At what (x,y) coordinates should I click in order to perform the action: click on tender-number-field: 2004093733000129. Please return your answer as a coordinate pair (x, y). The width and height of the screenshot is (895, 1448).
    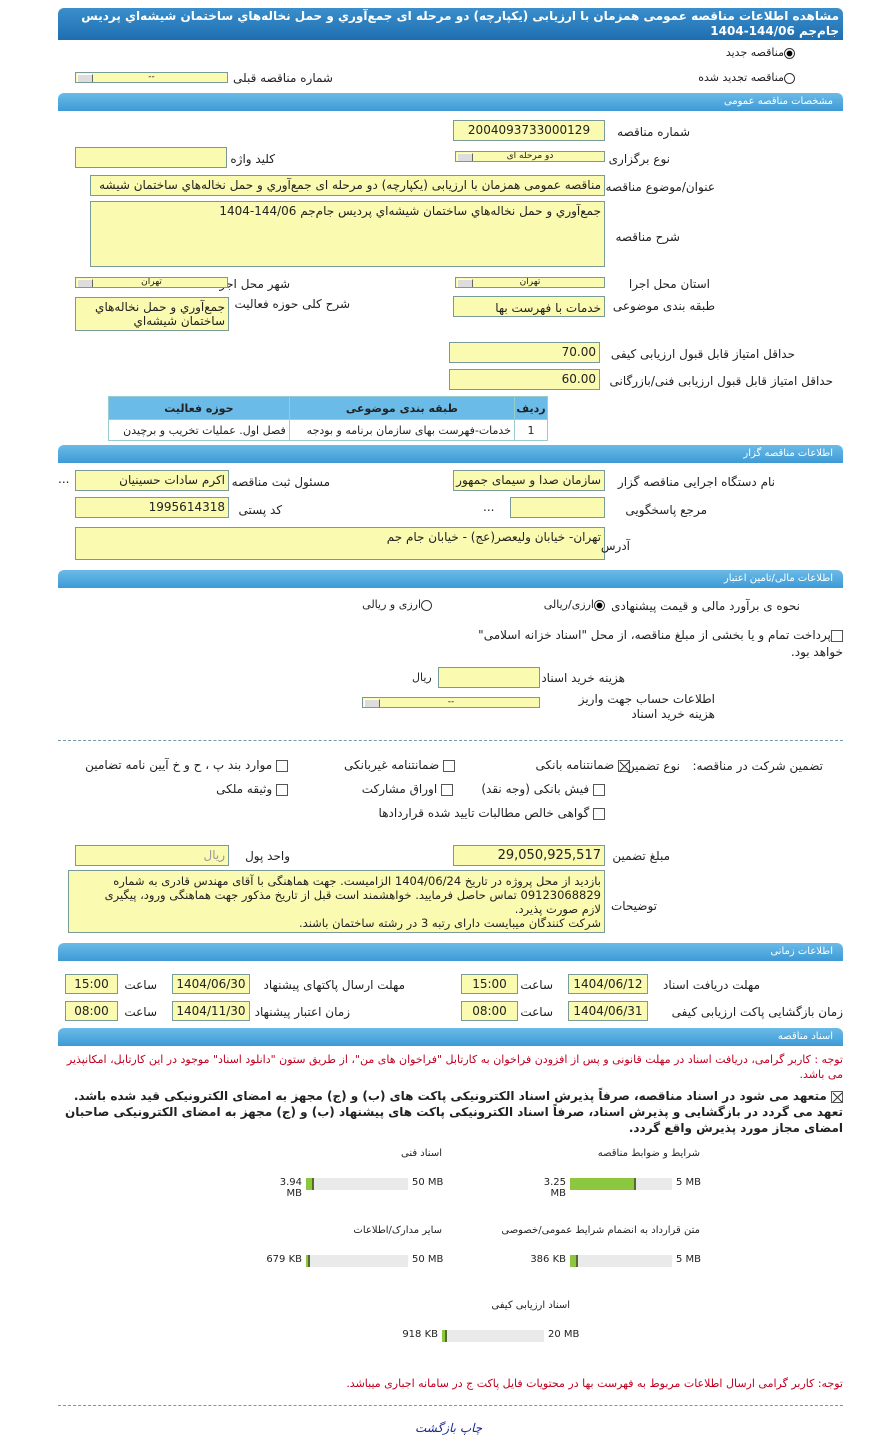
    Looking at the image, I should click on (529, 130).